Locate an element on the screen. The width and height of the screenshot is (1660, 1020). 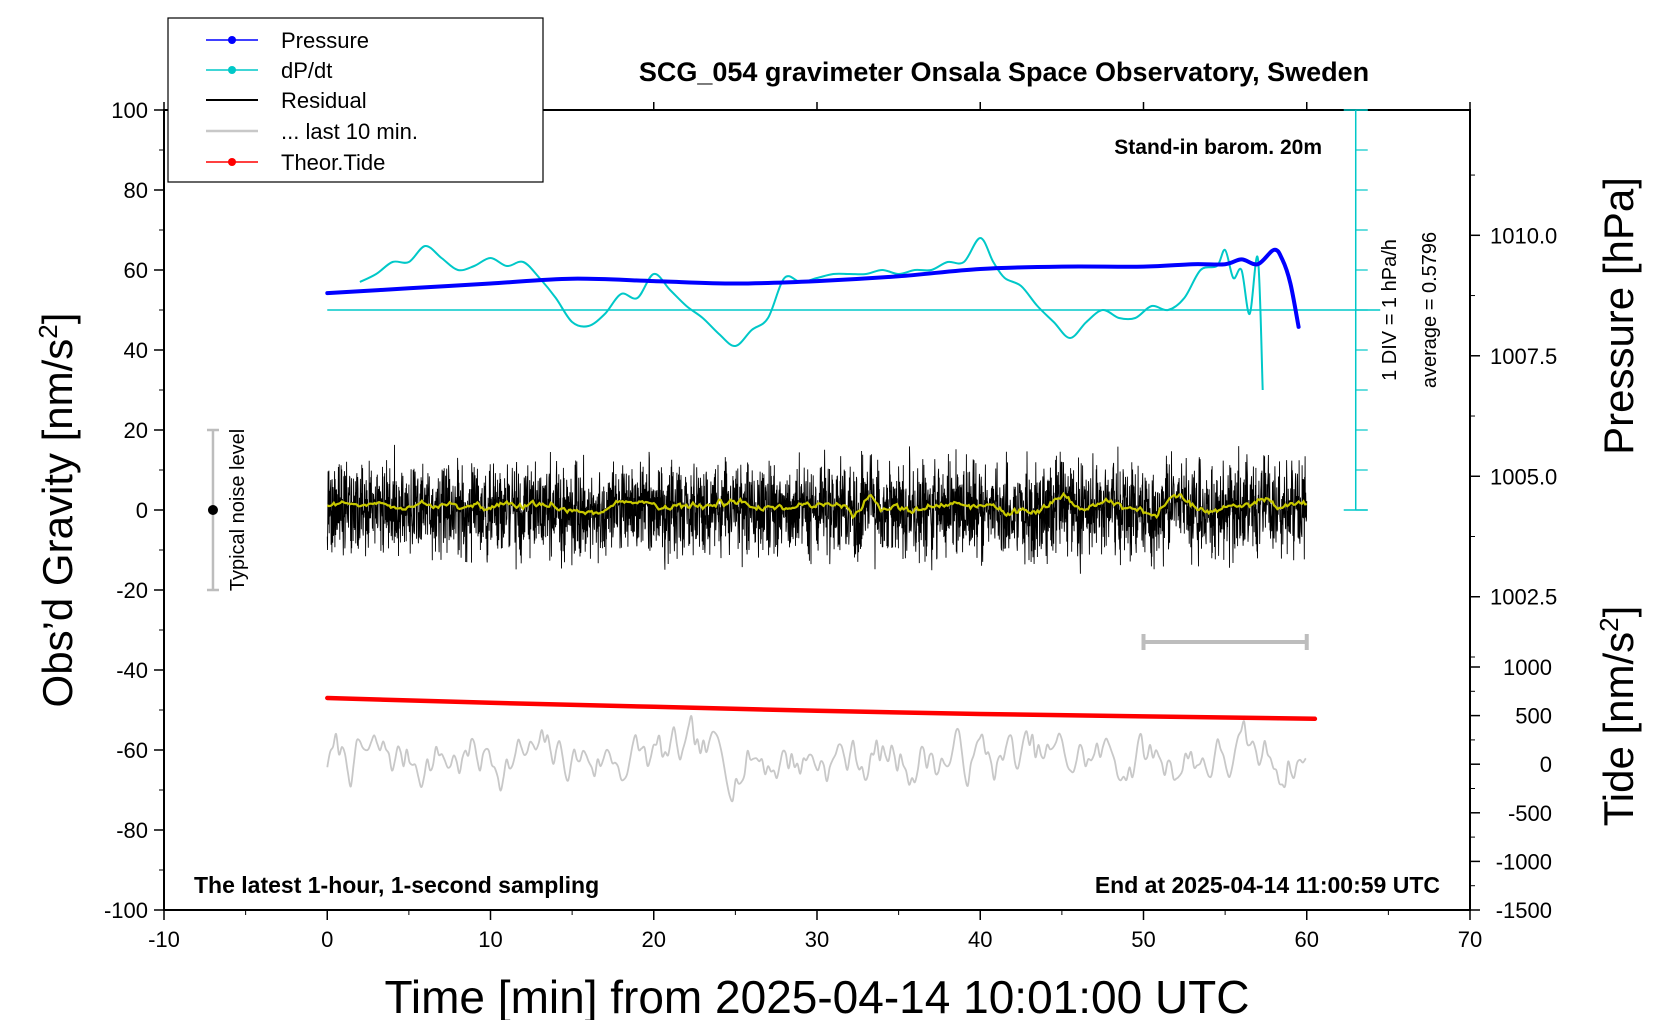
y-axis-label-pressure: Pressure [hPa] is located at coordinates (1618, 316).